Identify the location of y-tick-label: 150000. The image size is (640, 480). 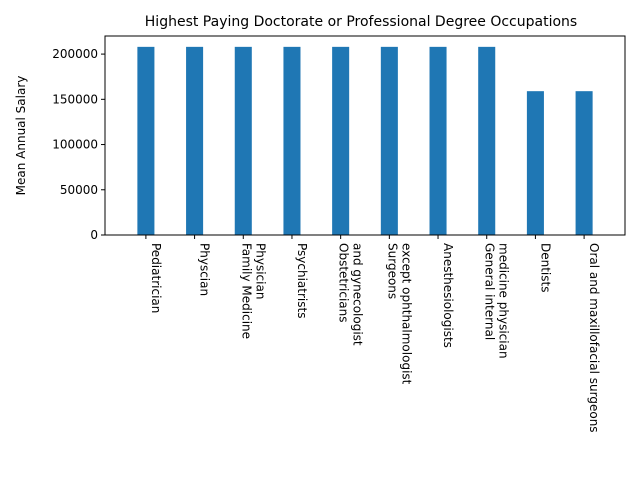
(75, 99).